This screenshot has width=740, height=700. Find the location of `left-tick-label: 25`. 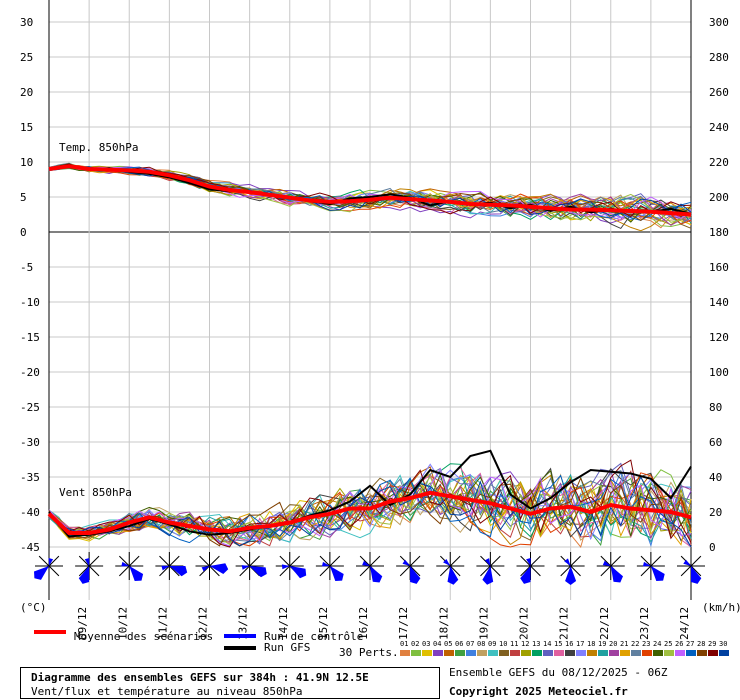

left-tick-label: 25 is located at coordinates (26, 57).